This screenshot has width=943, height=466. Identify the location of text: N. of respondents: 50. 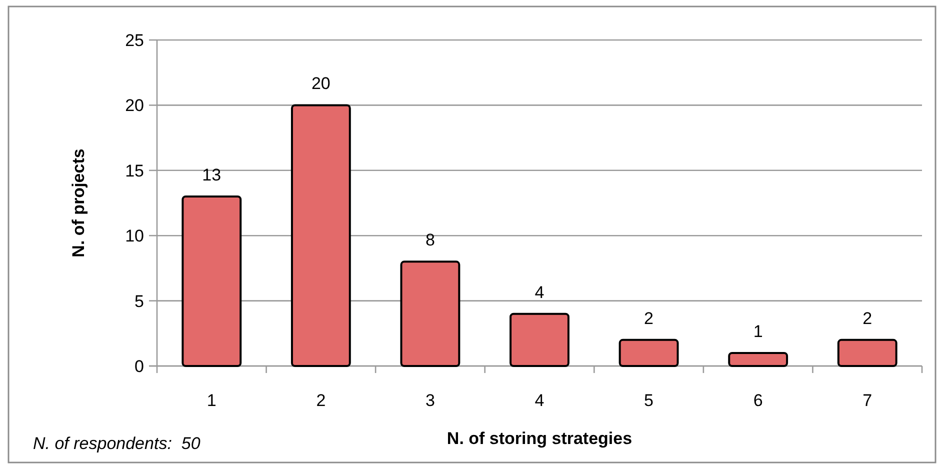
(117, 443).